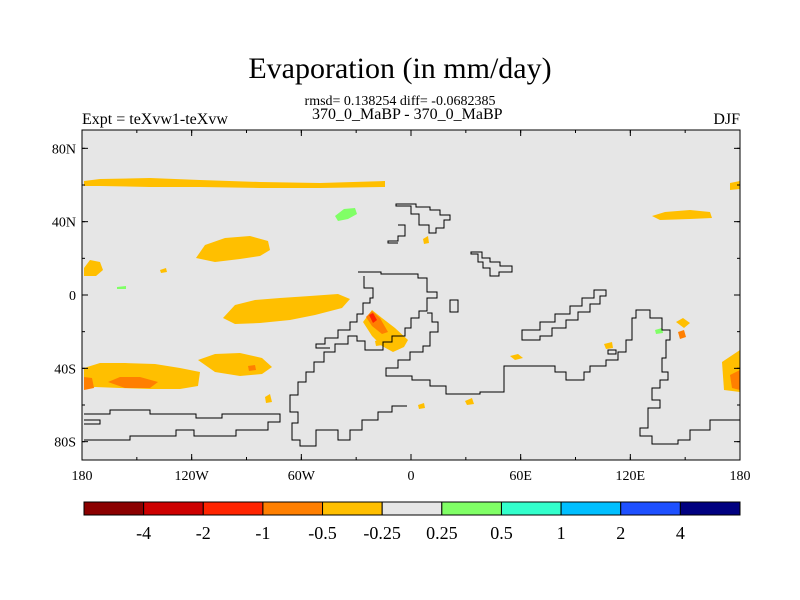 This screenshot has width=800, height=600. Describe the element at coordinates (155, 119) in the screenshot. I see `experiment-label: Expt = teXvw1-teXvw` at that location.